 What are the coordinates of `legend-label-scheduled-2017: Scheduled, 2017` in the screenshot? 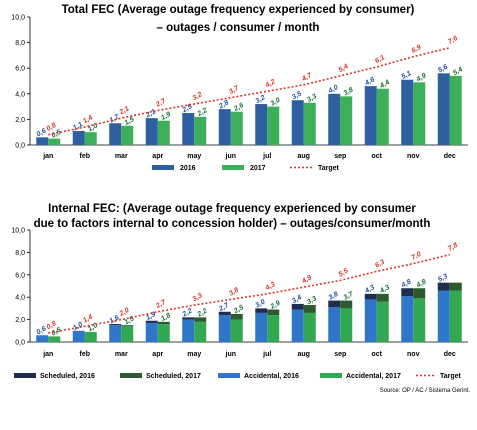 It's located at (173, 376).